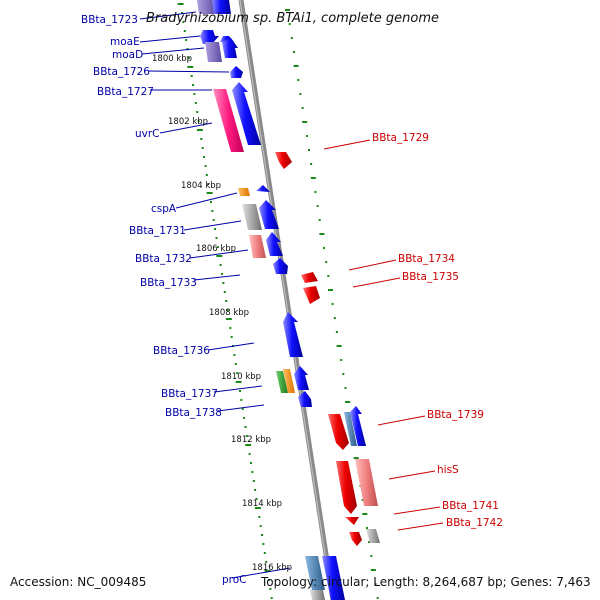 Image resolution: width=600 pixels, height=600 pixels. I want to click on gene-feature-proc, so click(333, 578).